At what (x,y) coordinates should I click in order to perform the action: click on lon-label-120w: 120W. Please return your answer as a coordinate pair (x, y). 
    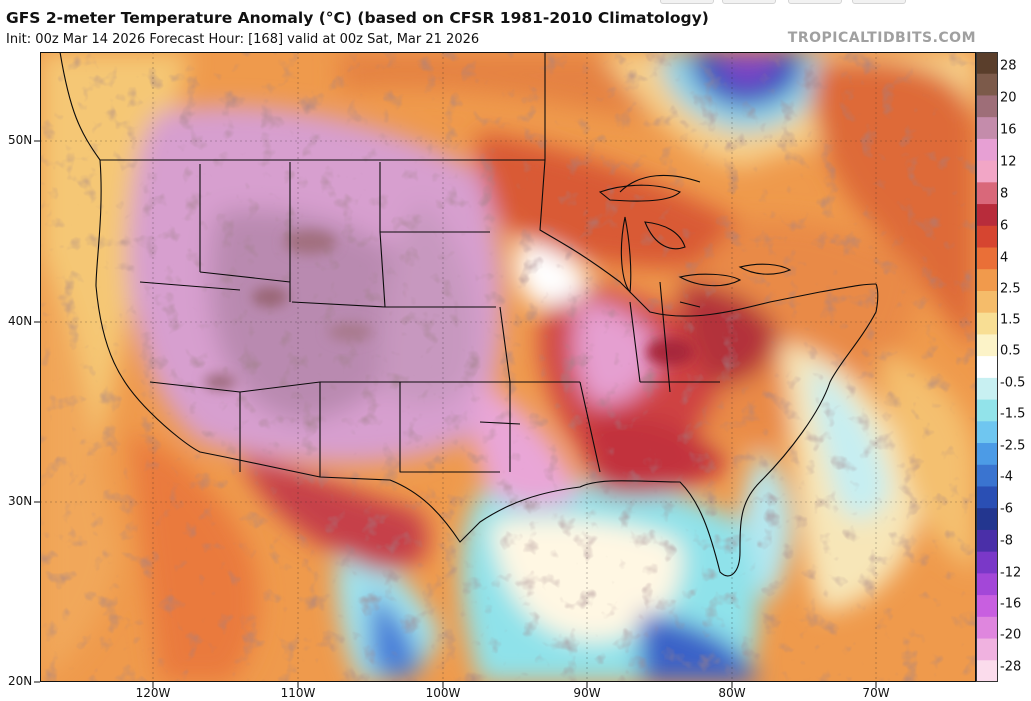
    Looking at the image, I should click on (153, 693).